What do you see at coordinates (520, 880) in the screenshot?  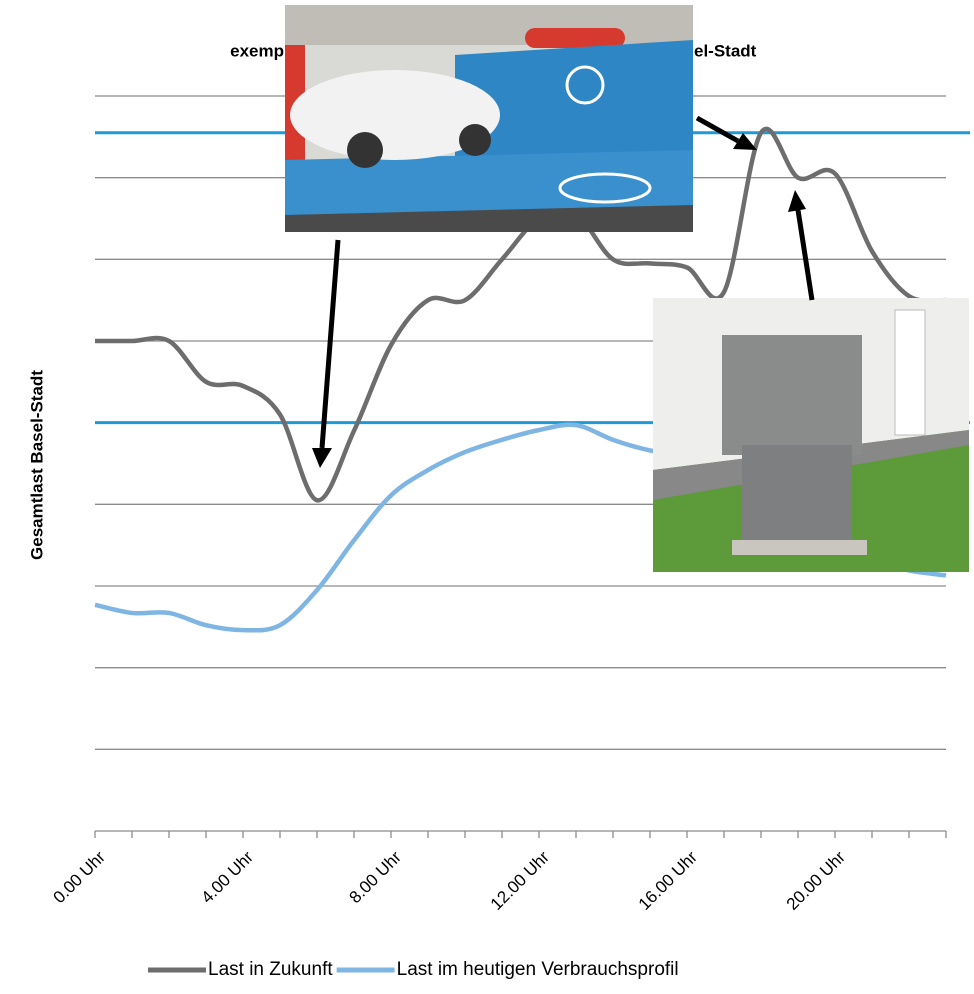 I see `x-tick-label: 12.00 Uhr` at bounding box center [520, 880].